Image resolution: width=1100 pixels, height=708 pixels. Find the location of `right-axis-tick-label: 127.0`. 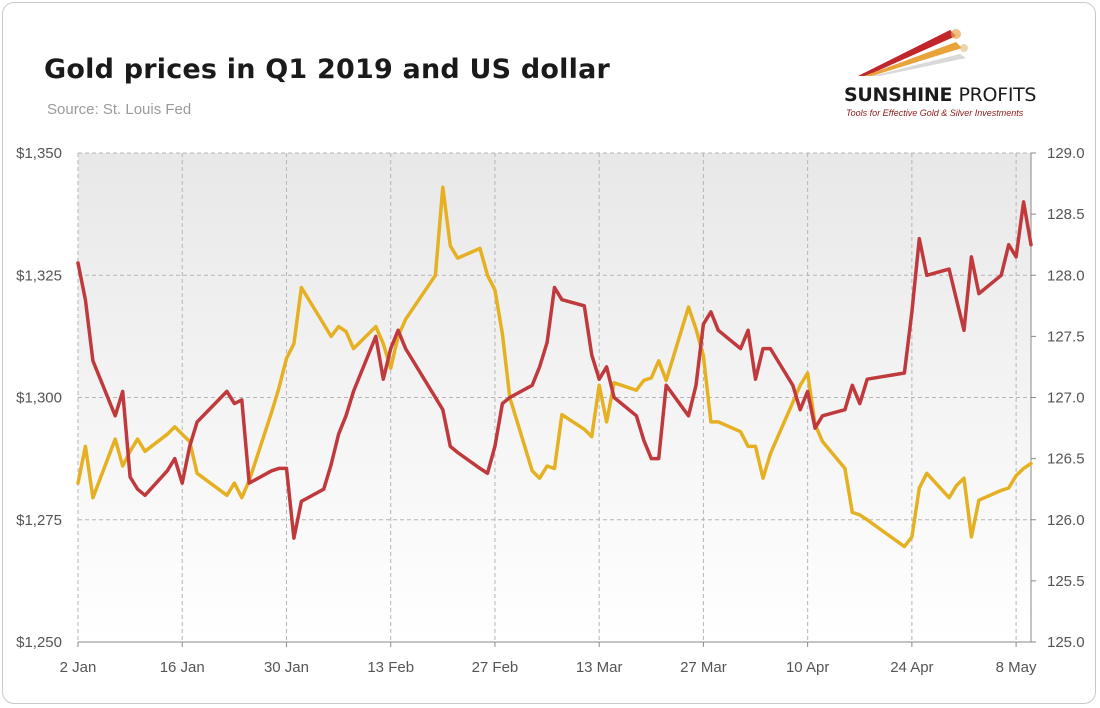

right-axis-tick-label: 127.0 is located at coordinates (1066, 398).